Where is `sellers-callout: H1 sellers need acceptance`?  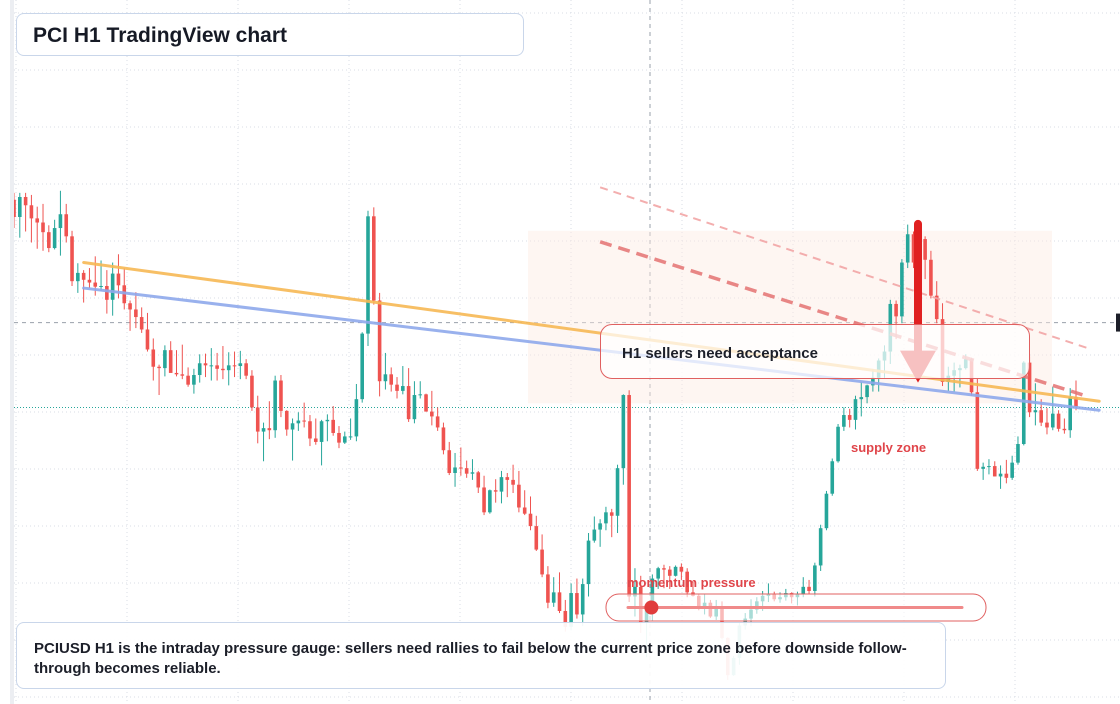 sellers-callout: H1 sellers need acceptance is located at coordinates (815, 351).